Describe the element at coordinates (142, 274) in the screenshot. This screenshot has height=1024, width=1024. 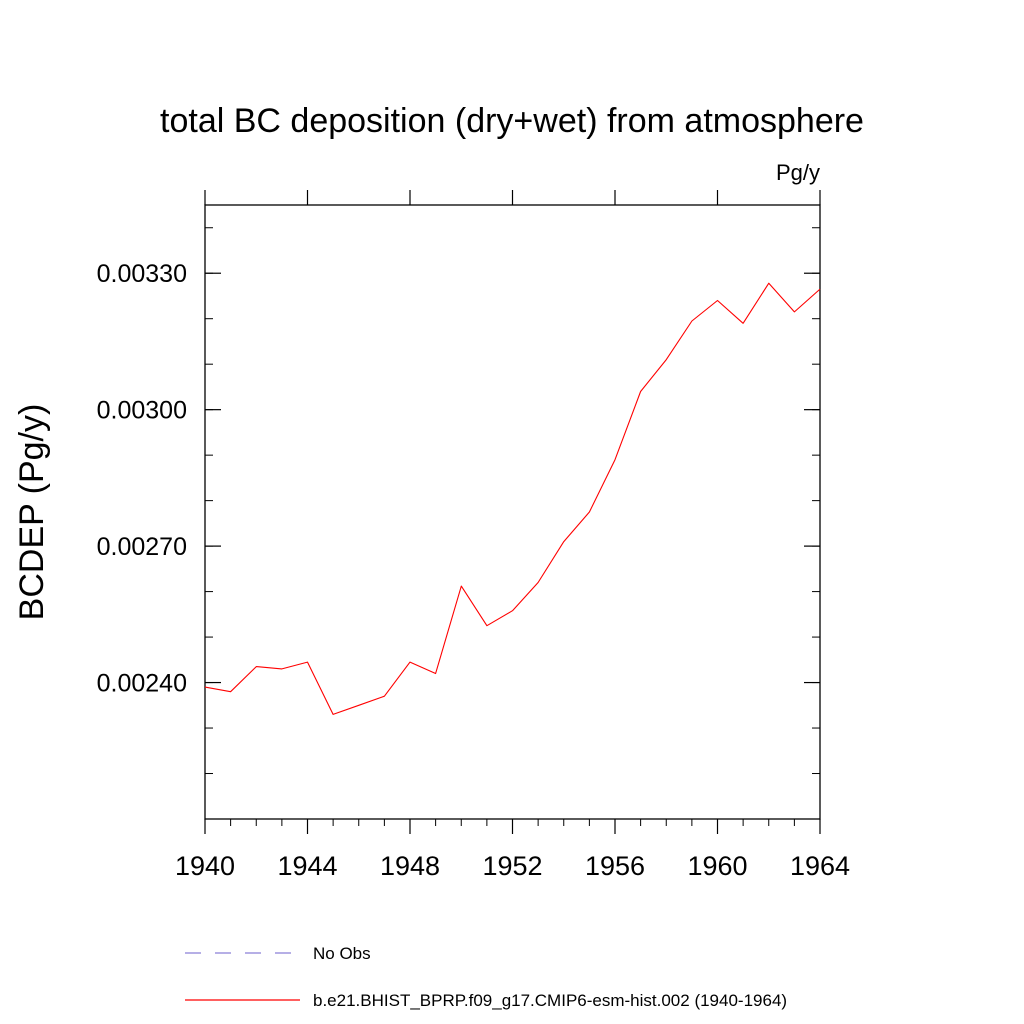
I see `y-tick-label: 0.00330` at that location.